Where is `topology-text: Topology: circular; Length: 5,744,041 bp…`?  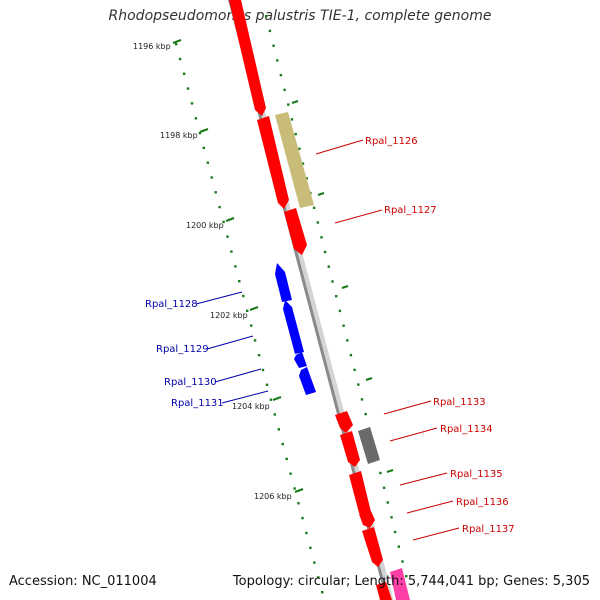
topology-text: Topology: circular; Length: 5,744,041 bp… is located at coordinates (411, 581).